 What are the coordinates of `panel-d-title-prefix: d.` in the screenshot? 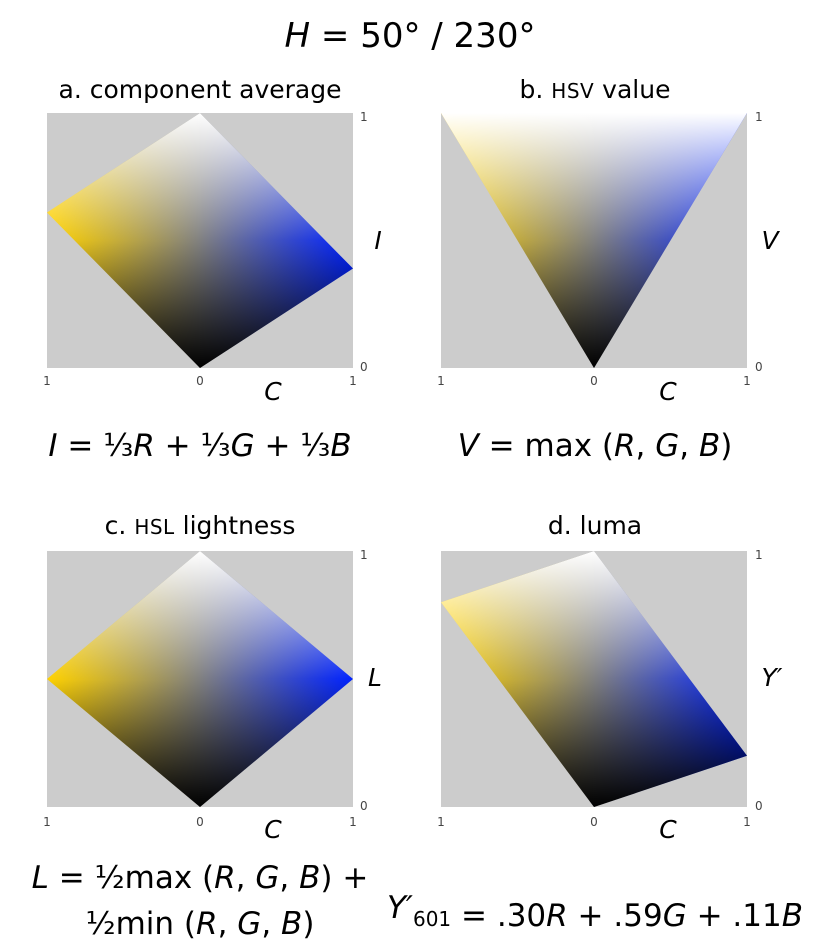 It's located at (560, 525).